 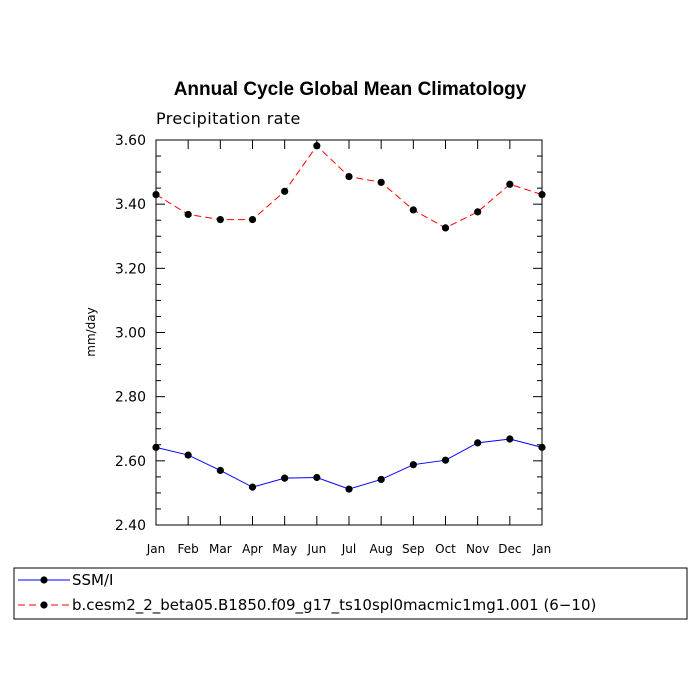 What do you see at coordinates (130, 141) in the screenshot?
I see `y-tick-label: 3.60` at bounding box center [130, 141].